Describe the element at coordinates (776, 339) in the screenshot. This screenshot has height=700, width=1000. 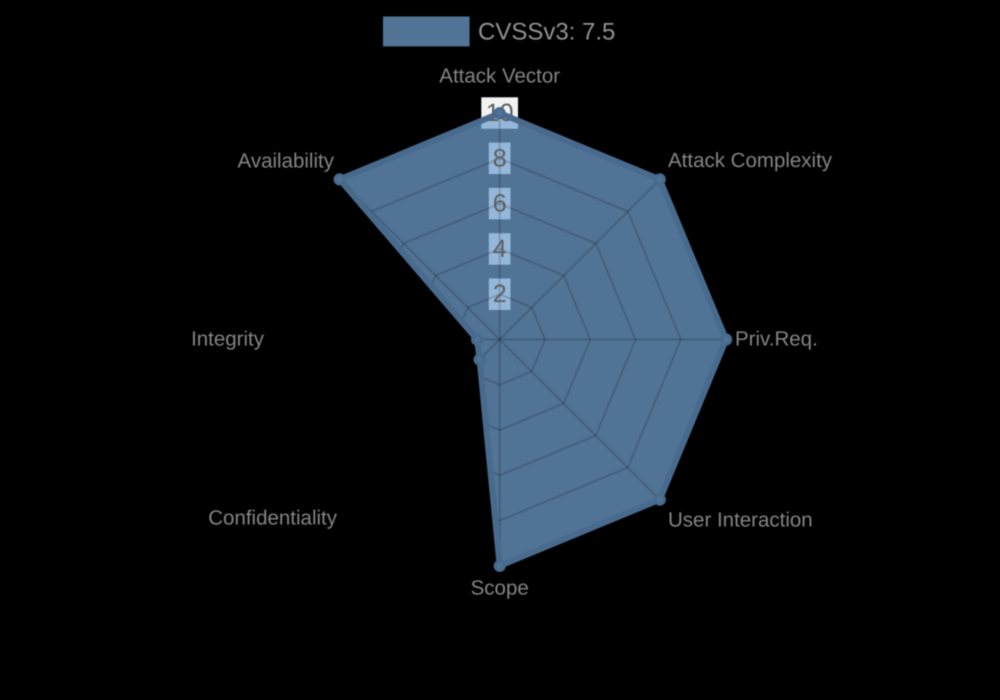
I see `svg-text: Priv.Req.` at that location.